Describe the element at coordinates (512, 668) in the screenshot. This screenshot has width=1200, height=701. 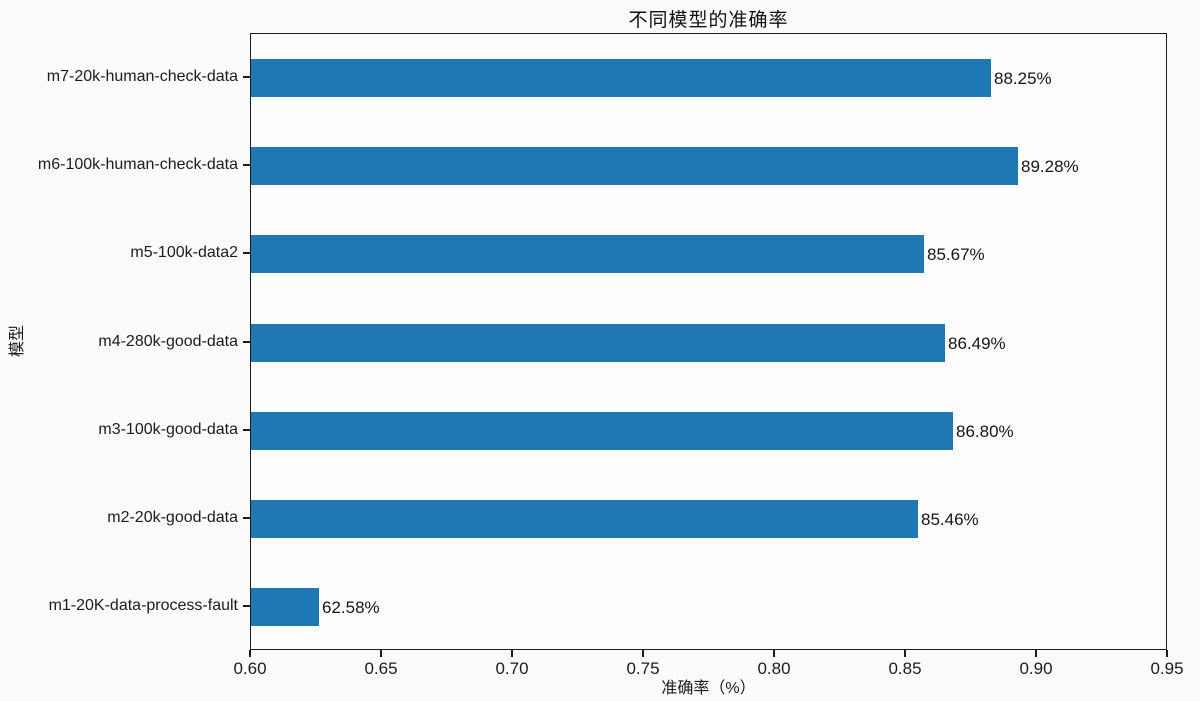
I see `x-tick-label: 0.70` at that location.